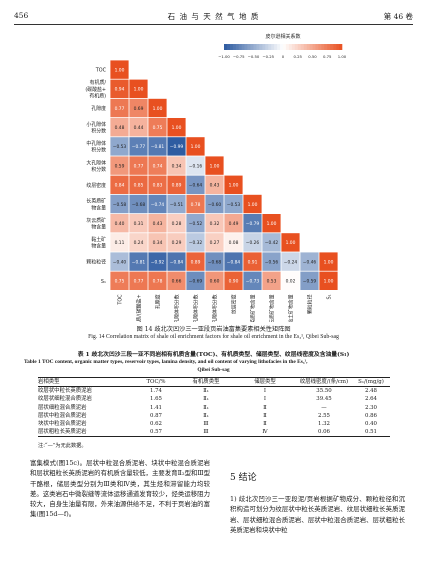 The height and width of the screenshot is (575, 427). Describe the element at coordinates (101, 71) in the screenshot. I see `row-label: TOC` at that location.